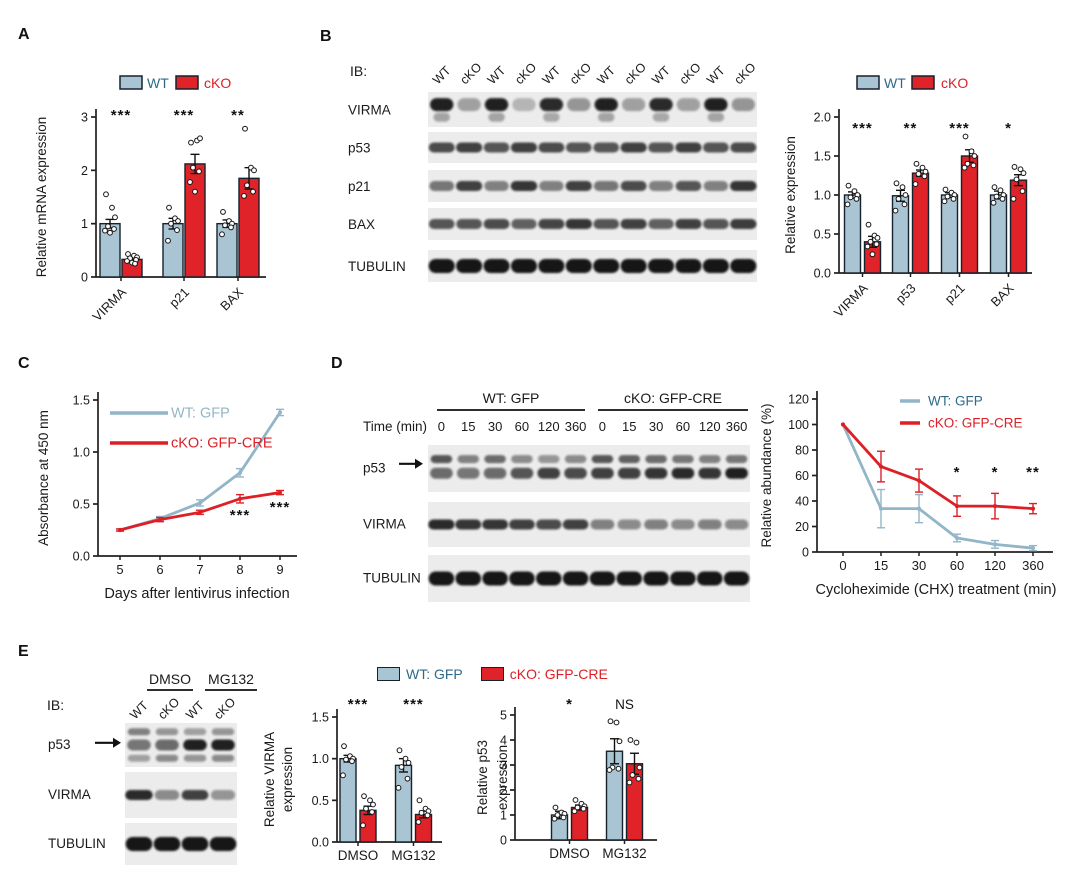  Describe the element at coordinates (196, 594) in the screenshot. I see `svg-text:Days after lentivirus infectio: Days after lentivirus infection` at that location.